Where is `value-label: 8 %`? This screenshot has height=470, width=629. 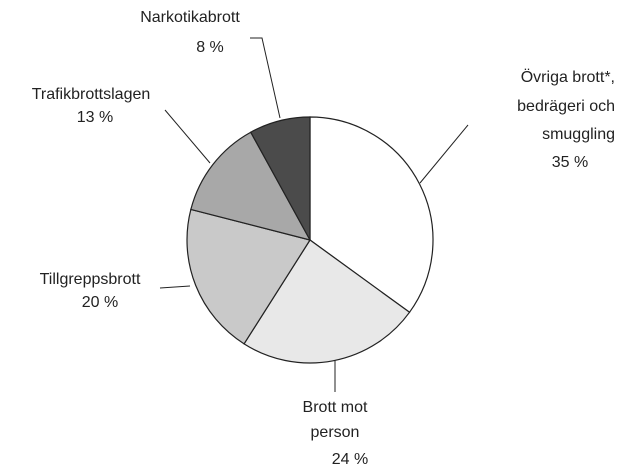 value-label: 8 % is located at coordinates (210, 47).